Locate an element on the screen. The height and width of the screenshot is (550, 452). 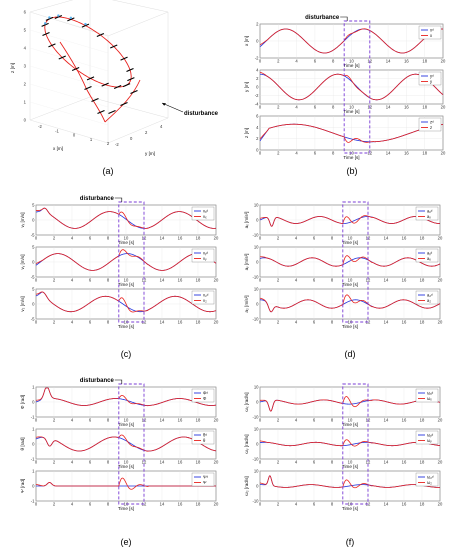
y-axis-label: v₂ [m/s] is located at coordinates (22, 303).